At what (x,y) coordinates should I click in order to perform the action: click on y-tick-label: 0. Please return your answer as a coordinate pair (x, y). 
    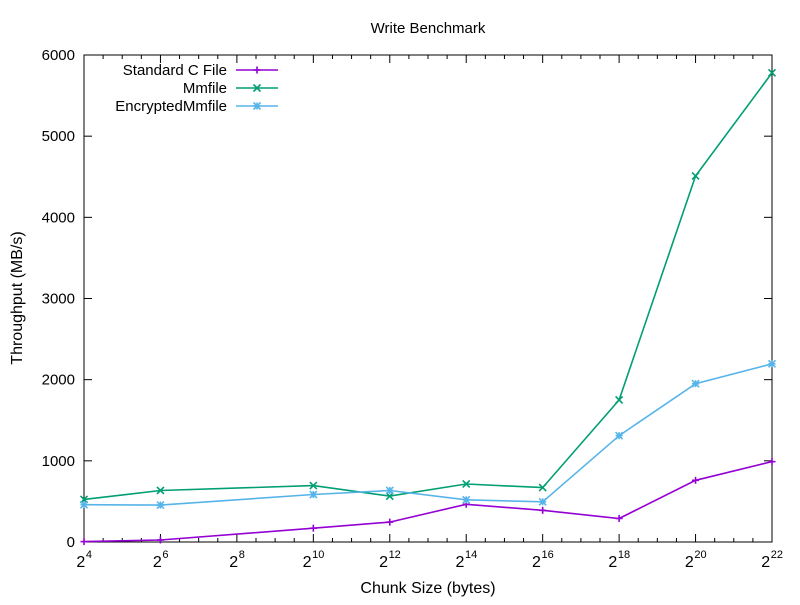
    Looking at the image, I should click on (71, 542).